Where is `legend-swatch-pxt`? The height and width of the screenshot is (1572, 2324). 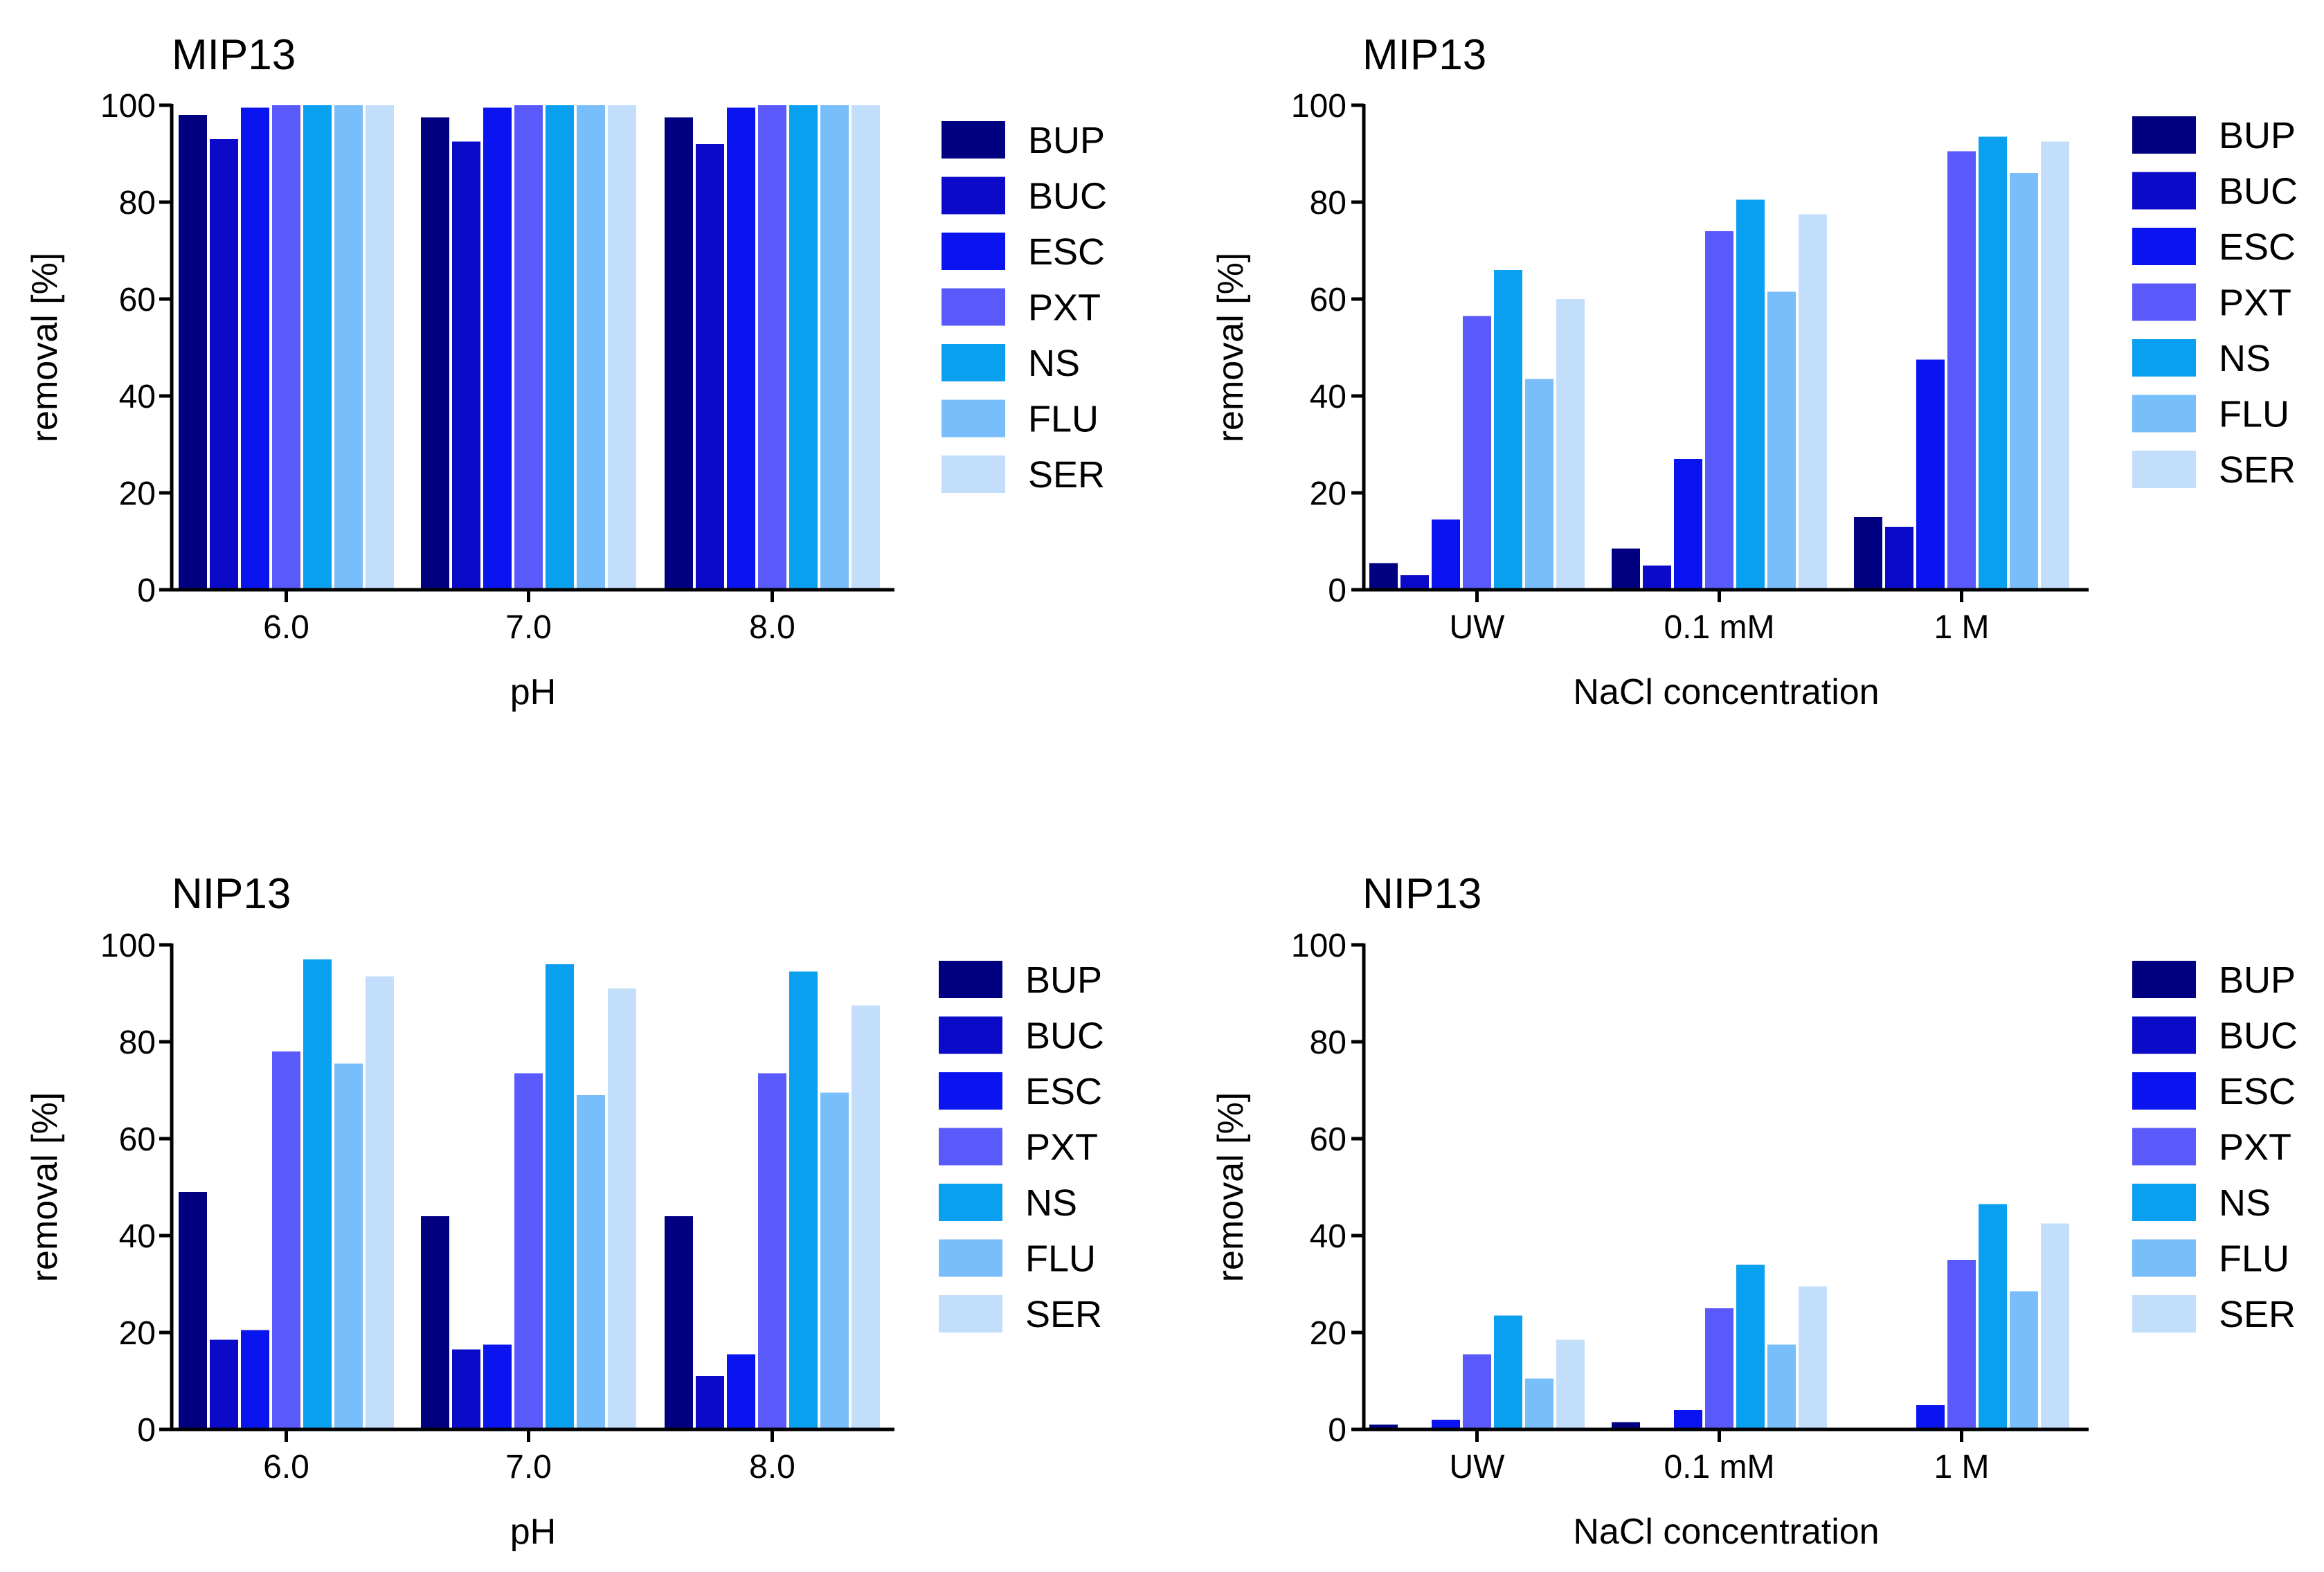 legend-swatch-pxt is located at coordinates (2164, 1147).